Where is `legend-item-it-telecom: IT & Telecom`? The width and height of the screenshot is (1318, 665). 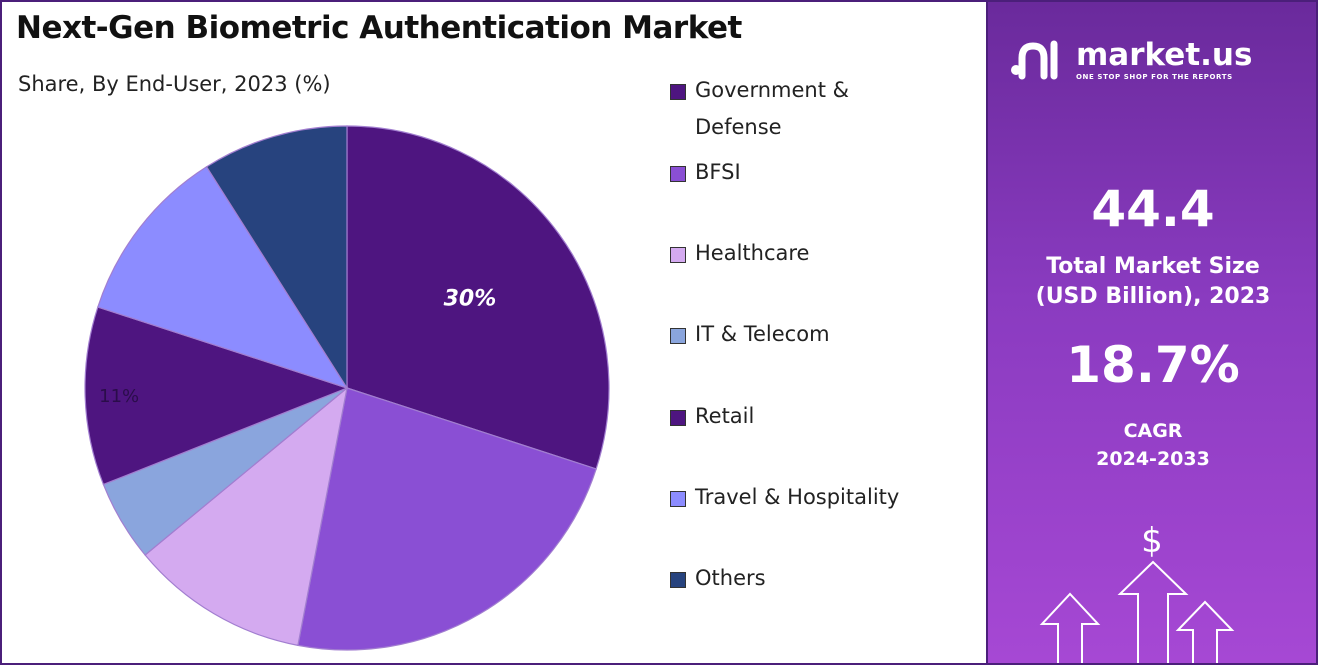
legend-item-it-telecom: IT & Telecom is located at coordinates (817, 337).